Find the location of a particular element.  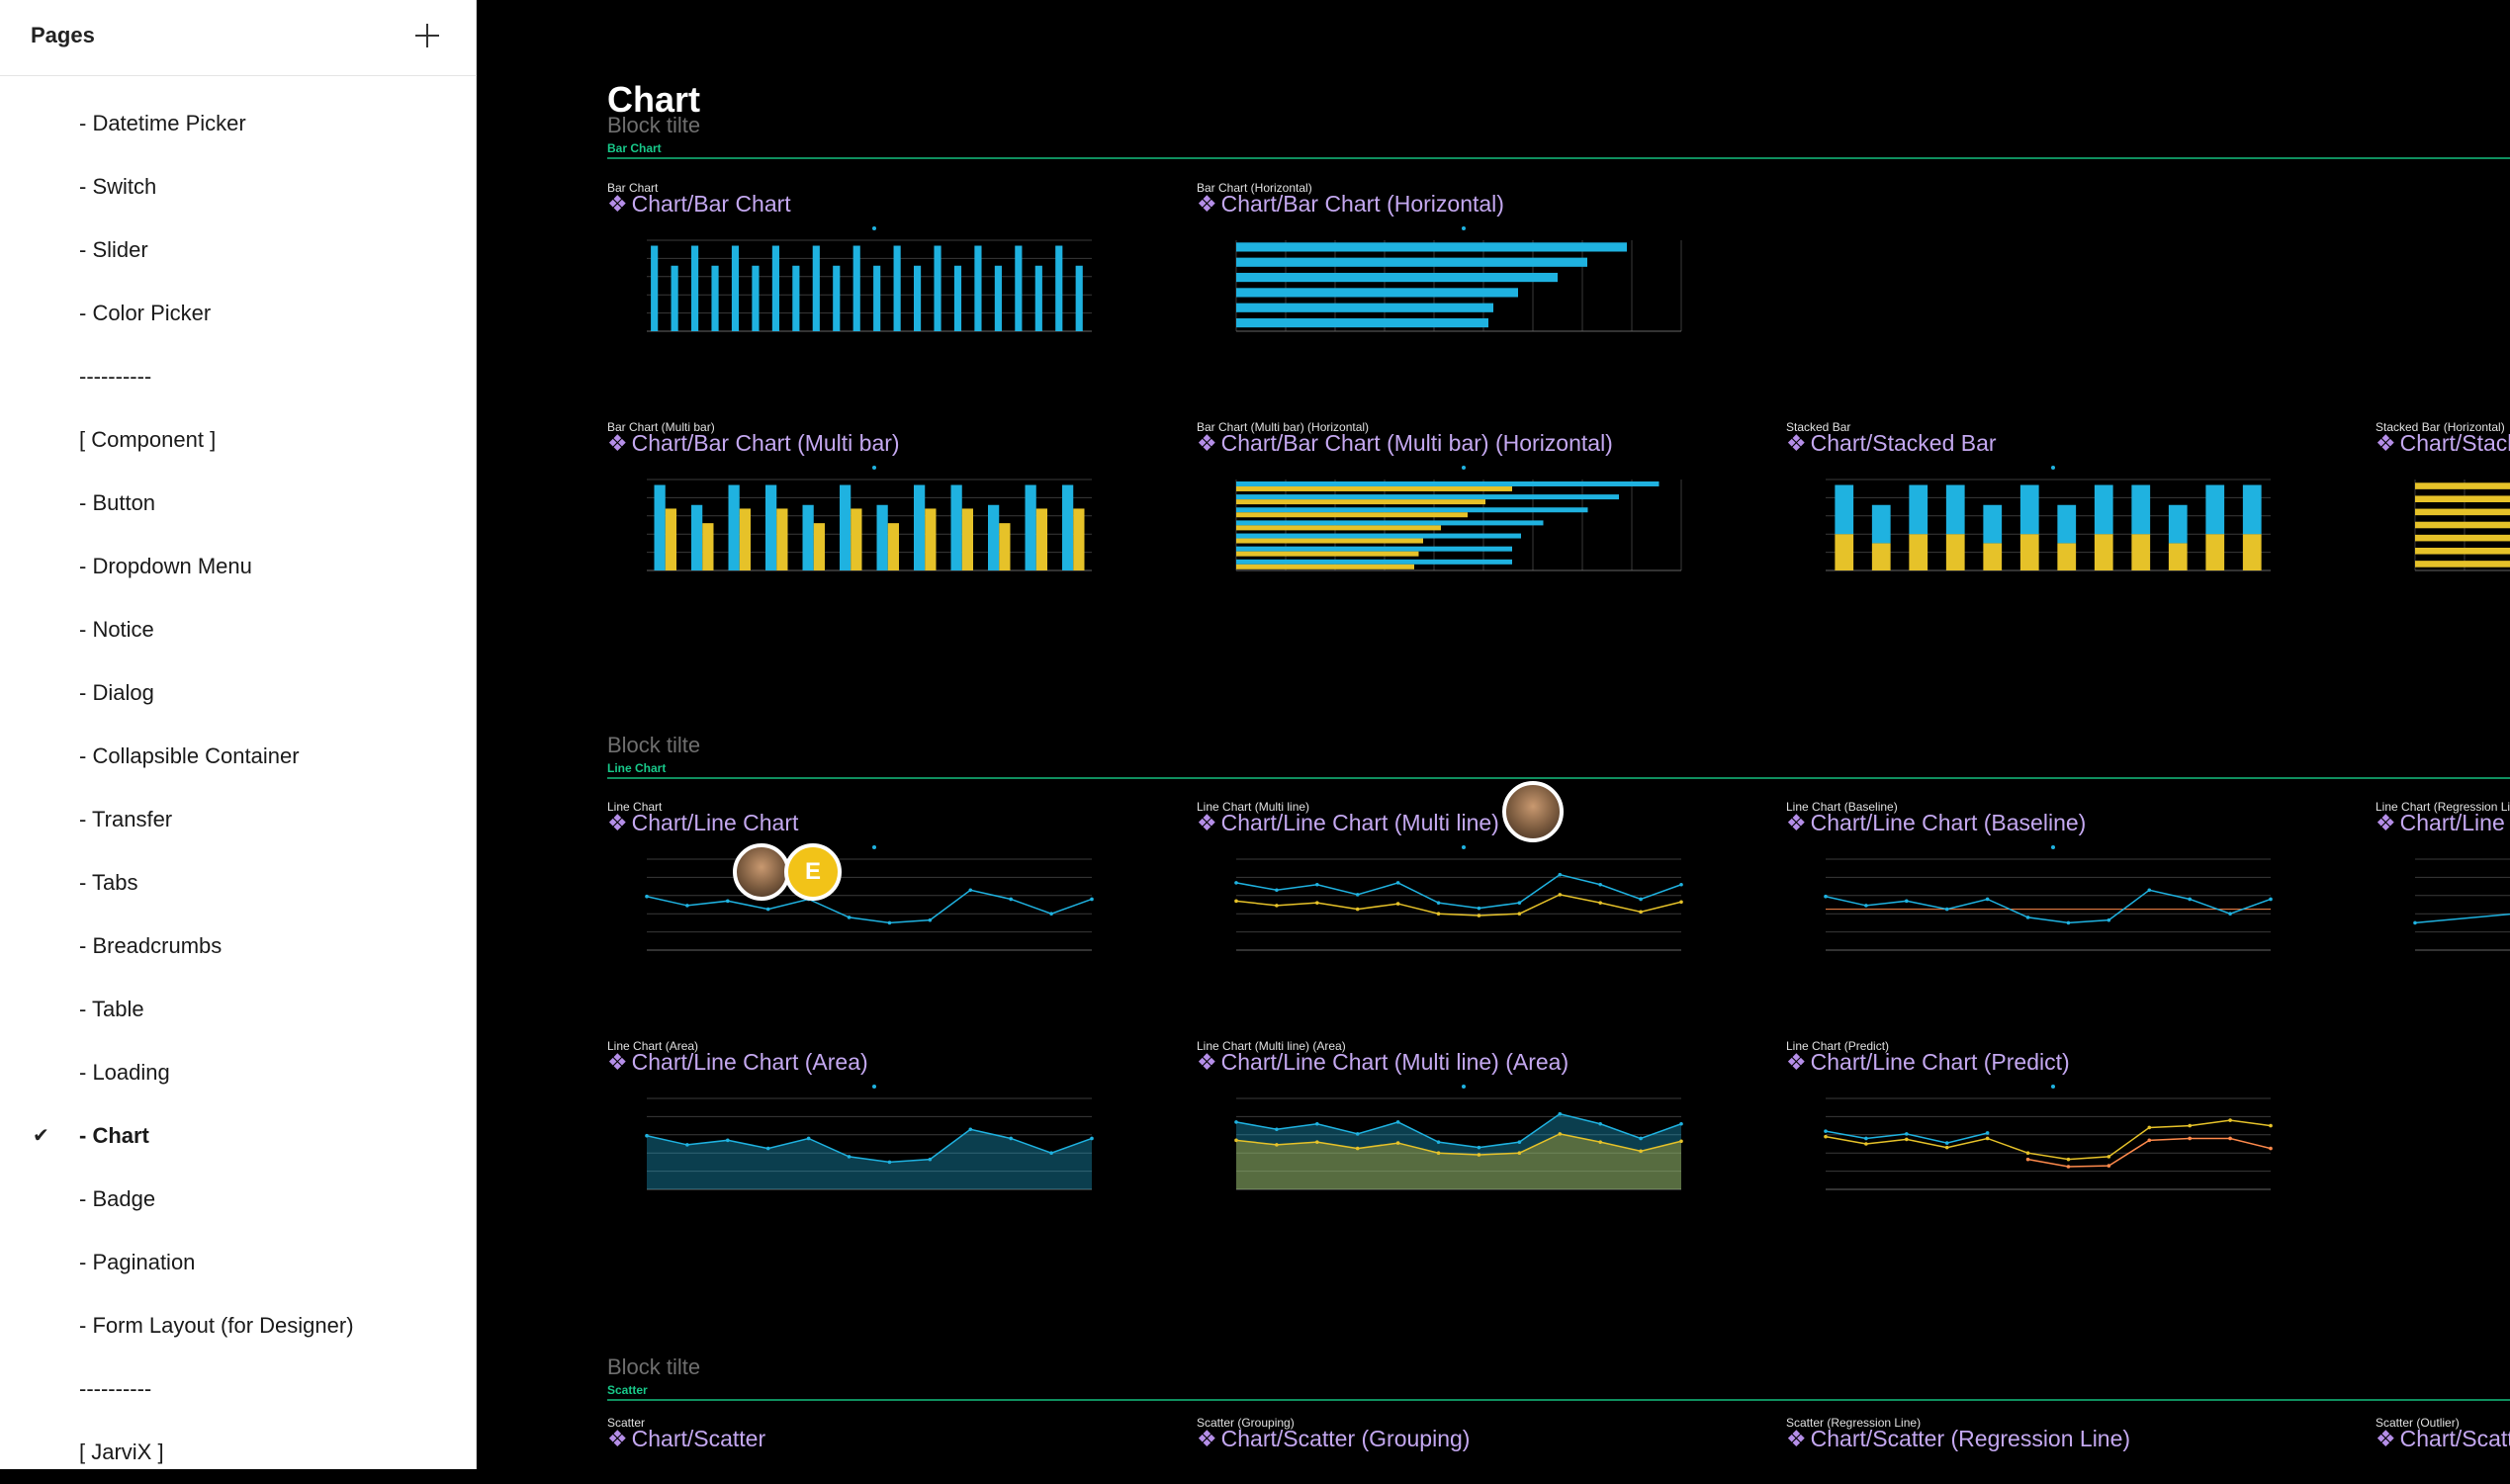

add-page-icon is located at coordinates (427, 35).